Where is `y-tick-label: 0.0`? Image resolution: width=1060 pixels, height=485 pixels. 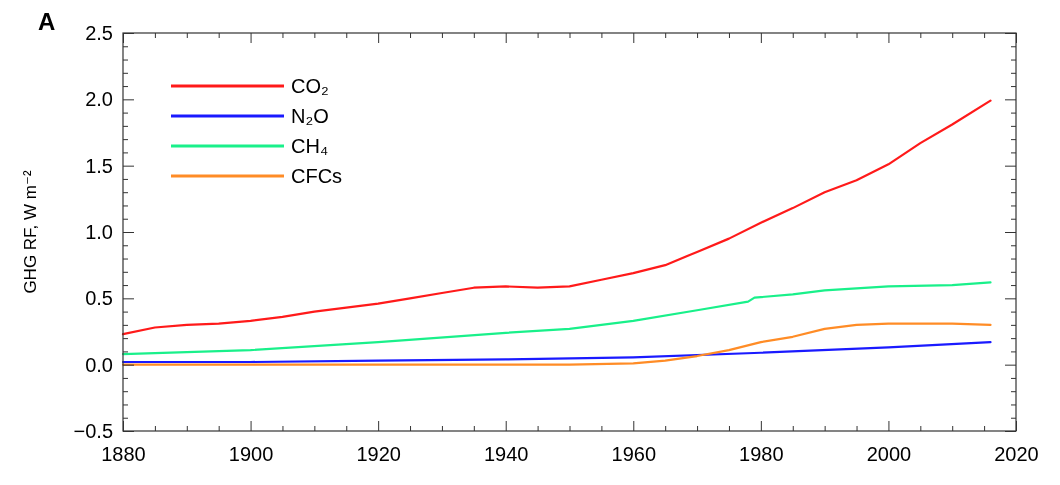 y-tick-label: 0.0 is located at coordinates (99, 364).